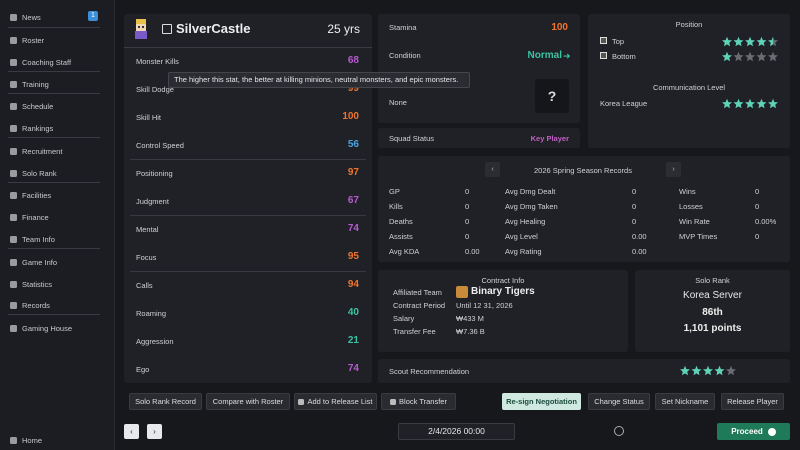 Image resolution: width=800 pixels, height=450 pixels. What do you see at coordinates (350, 116) in the screenshot?
I see `stat-value: 100` at bounding box center [350, 116].